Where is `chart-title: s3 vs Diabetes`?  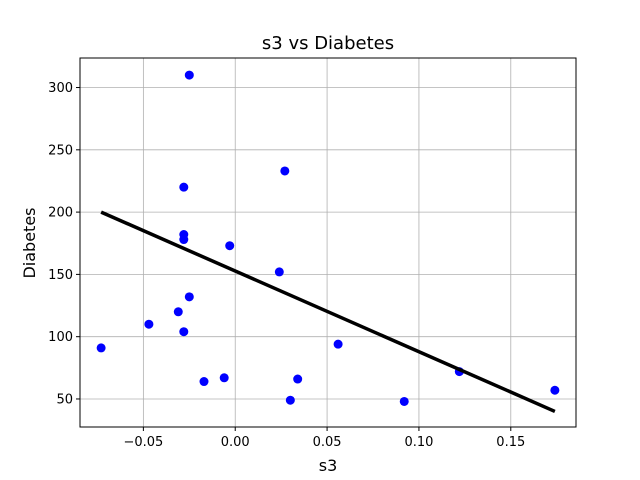 chart-title: s3 vs Diabetes is located at coordinates (328, 43).